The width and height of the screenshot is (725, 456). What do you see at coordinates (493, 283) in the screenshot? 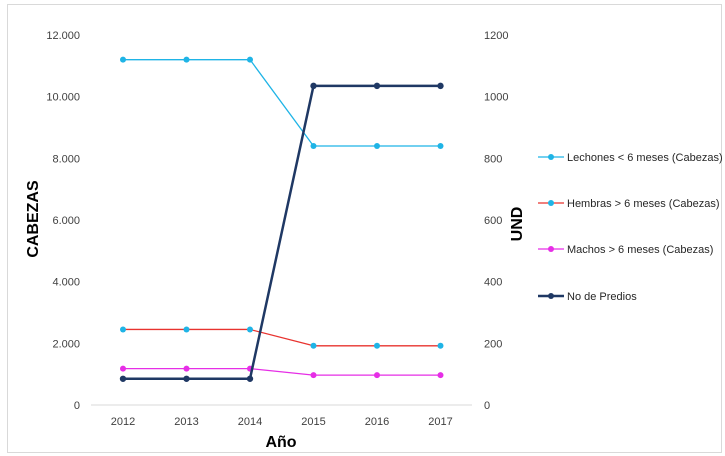
I see `right-axis-tick-label: 400` at bounding box center [493, 283].